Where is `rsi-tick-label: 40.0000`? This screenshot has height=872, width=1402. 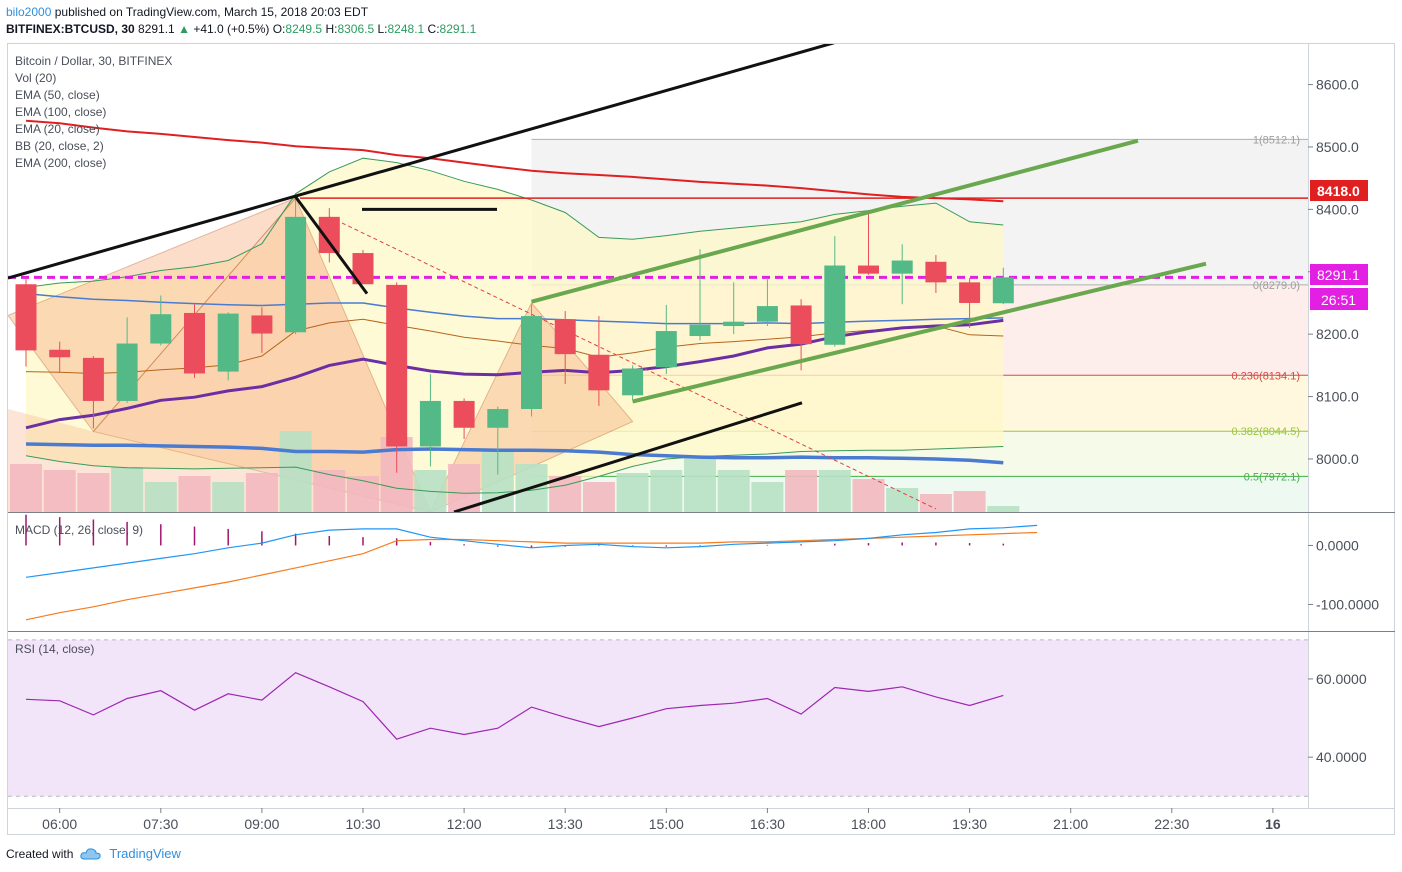 rsi-tick-label: 40.0000 is located at coordinates (1341, 757).